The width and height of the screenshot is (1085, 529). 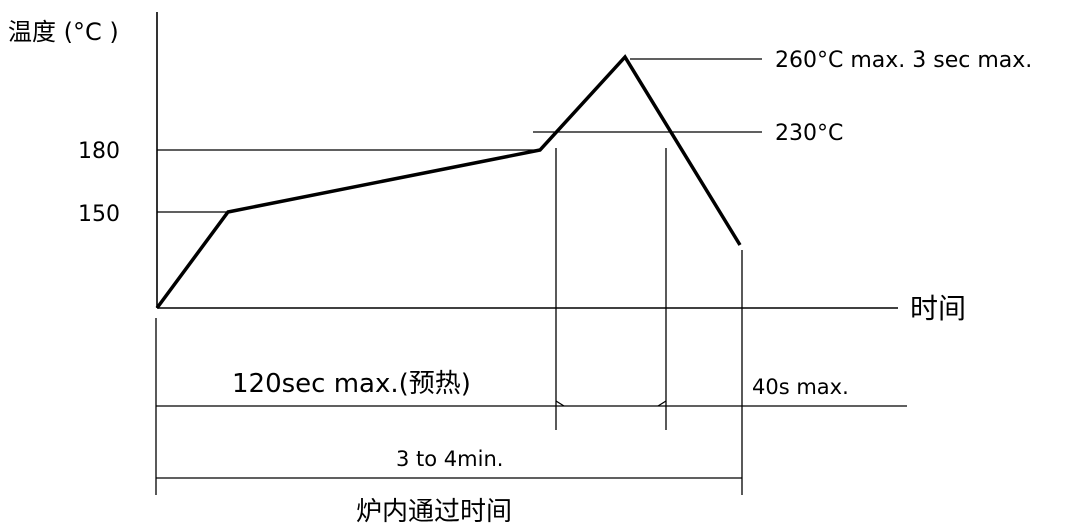 What do you see at coordinates (99, 151) in the screenshot?
I see `tick-label-180: 180` at bounding box center [99, 151].